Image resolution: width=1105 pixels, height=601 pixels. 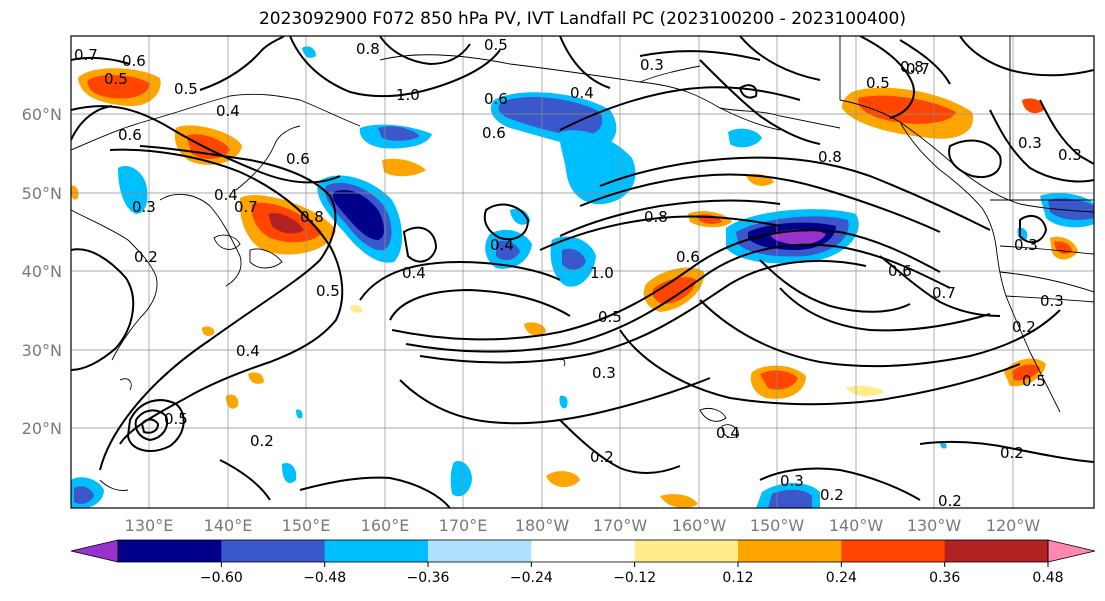 What do you see at coordinates (306, 525) in the screenshot?
I see `lon-label: 150°E` at bounding box center [306, 525].